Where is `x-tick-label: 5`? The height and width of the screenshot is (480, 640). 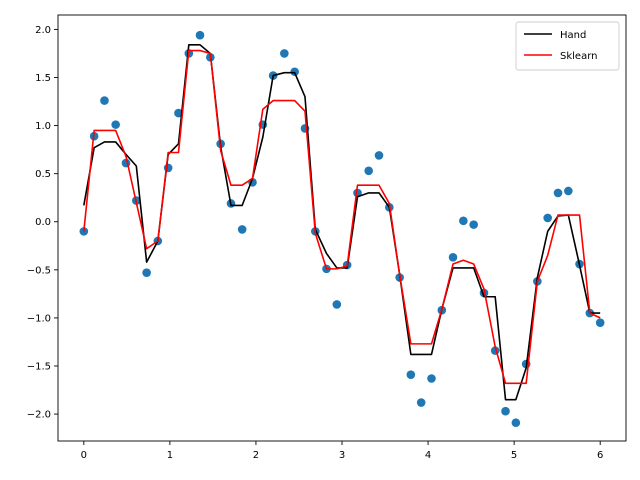 x-tick-label: 5 is located at coordinates (514, 455).